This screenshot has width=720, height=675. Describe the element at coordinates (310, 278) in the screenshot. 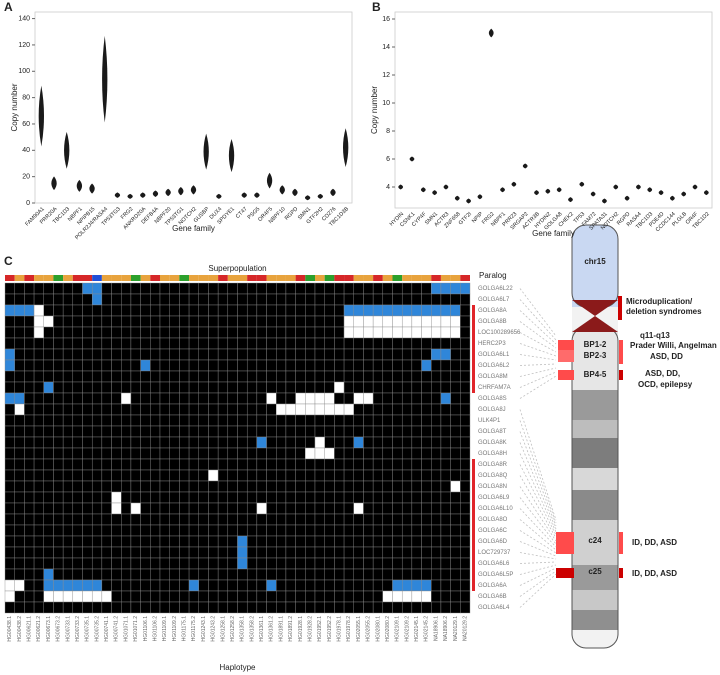

I see `superpopulation-cell` at that location.